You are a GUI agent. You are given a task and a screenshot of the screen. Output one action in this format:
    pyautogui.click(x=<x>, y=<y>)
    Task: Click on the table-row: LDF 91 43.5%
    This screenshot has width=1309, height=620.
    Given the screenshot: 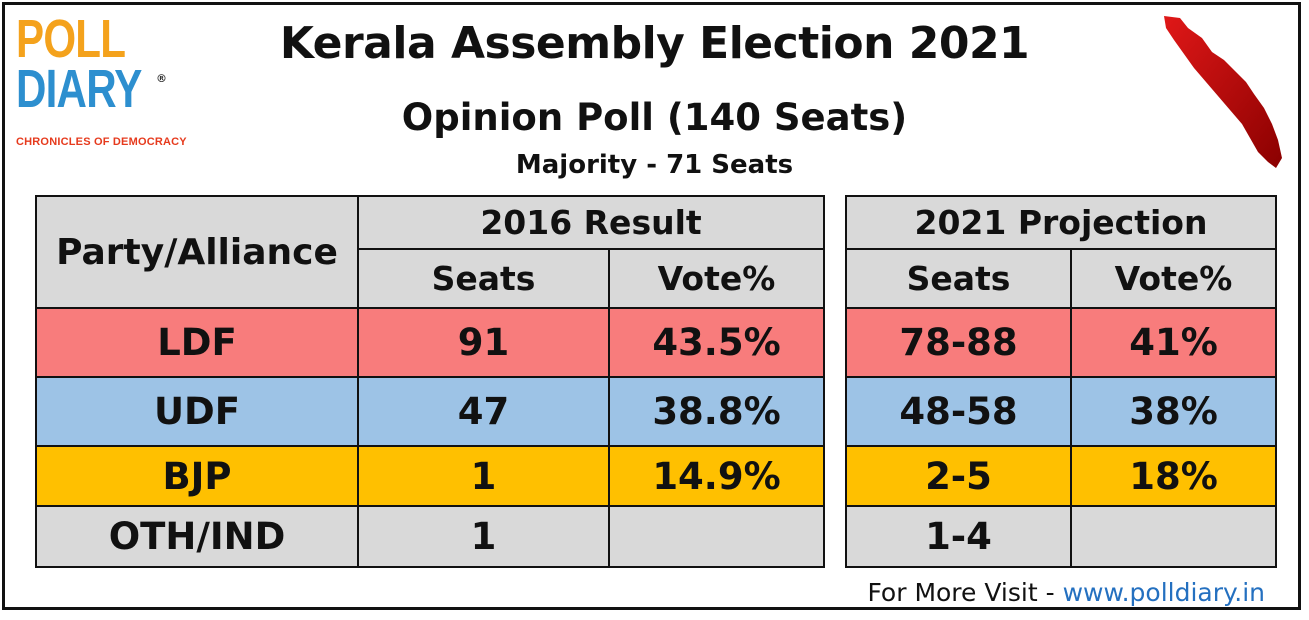 What is the action you would take?
    pyautogui.click(x=430, y=342)
    